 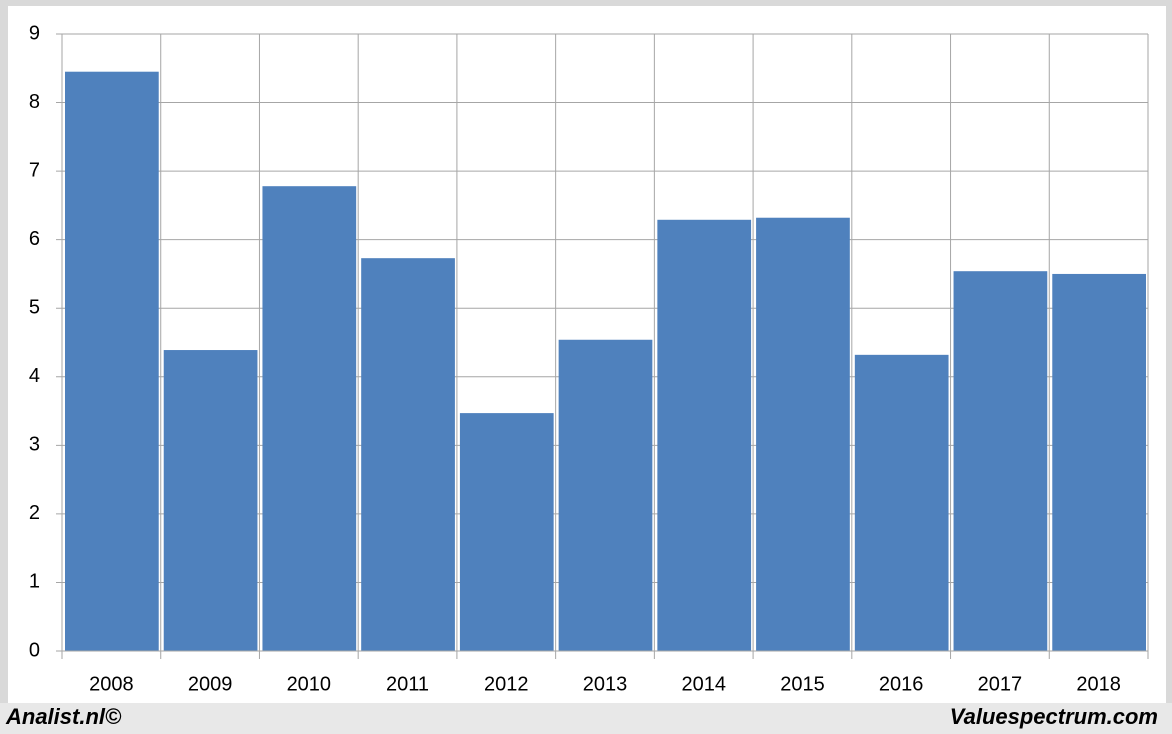 What do you see at coordinates (34, 445) in the screenshot?
I see `y-tick-label: 3` at bounding box center [34, 445].